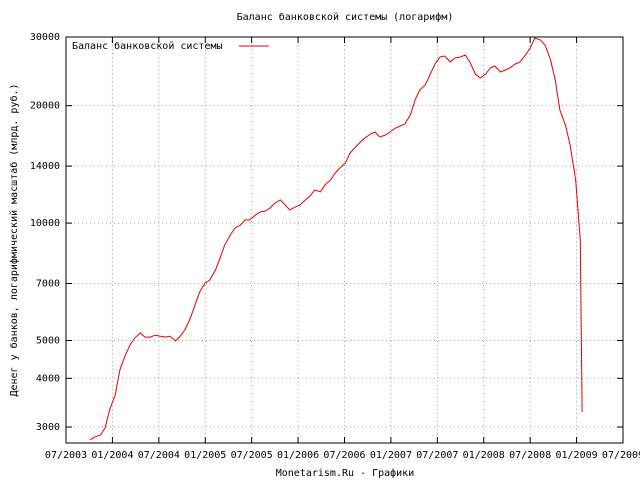 This screenshot has height=480, width=640. Describe the element at coordinates (298, 455) in the screenshot. I see `x-tick-label: 01/2006` at that location.